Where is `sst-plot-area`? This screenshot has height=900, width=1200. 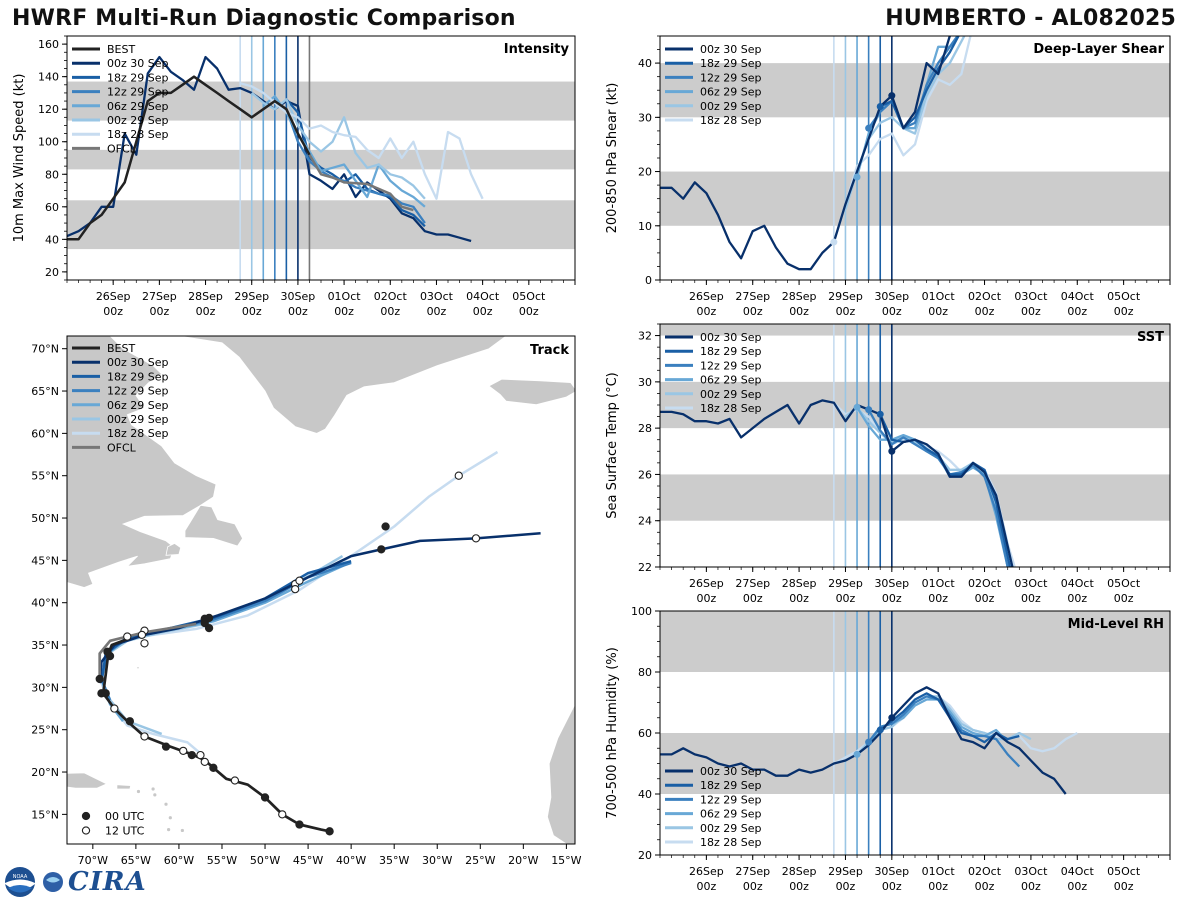
sst-plot-area is located at coordinates (915, 445).